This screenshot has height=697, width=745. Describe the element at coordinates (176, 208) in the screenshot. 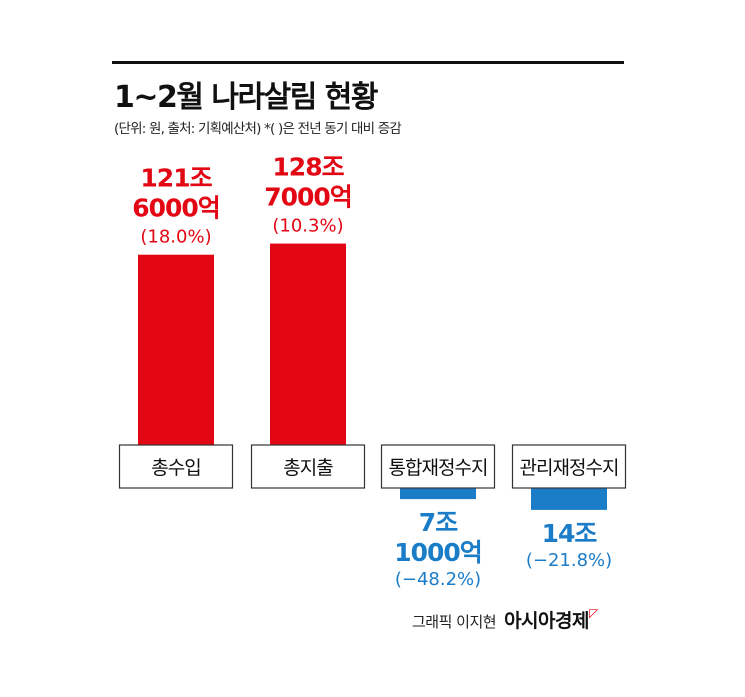

I see `value-label: 6000억` at that location.